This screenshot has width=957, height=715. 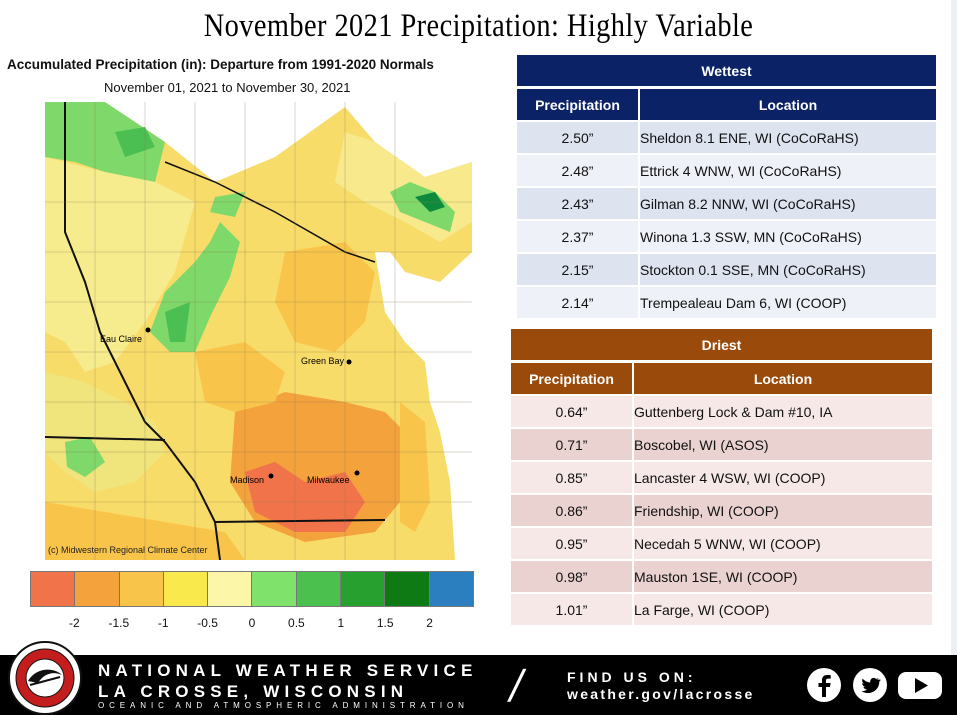 I want to click on location-name: Sheldon 8.1 ENE, WI (CoCoRaHS), so click(x=788, y=136).